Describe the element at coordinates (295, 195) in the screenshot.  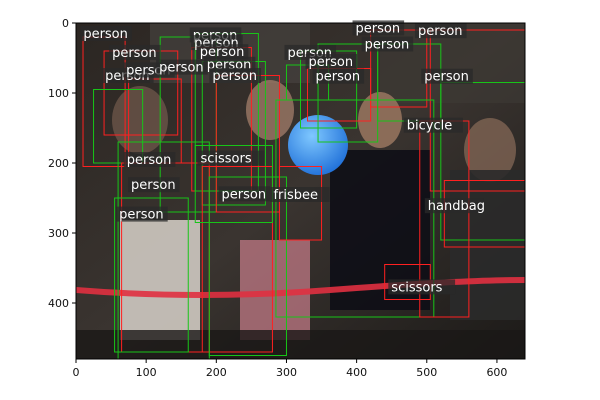
I see `label-frisbee: frisbee` at that location.